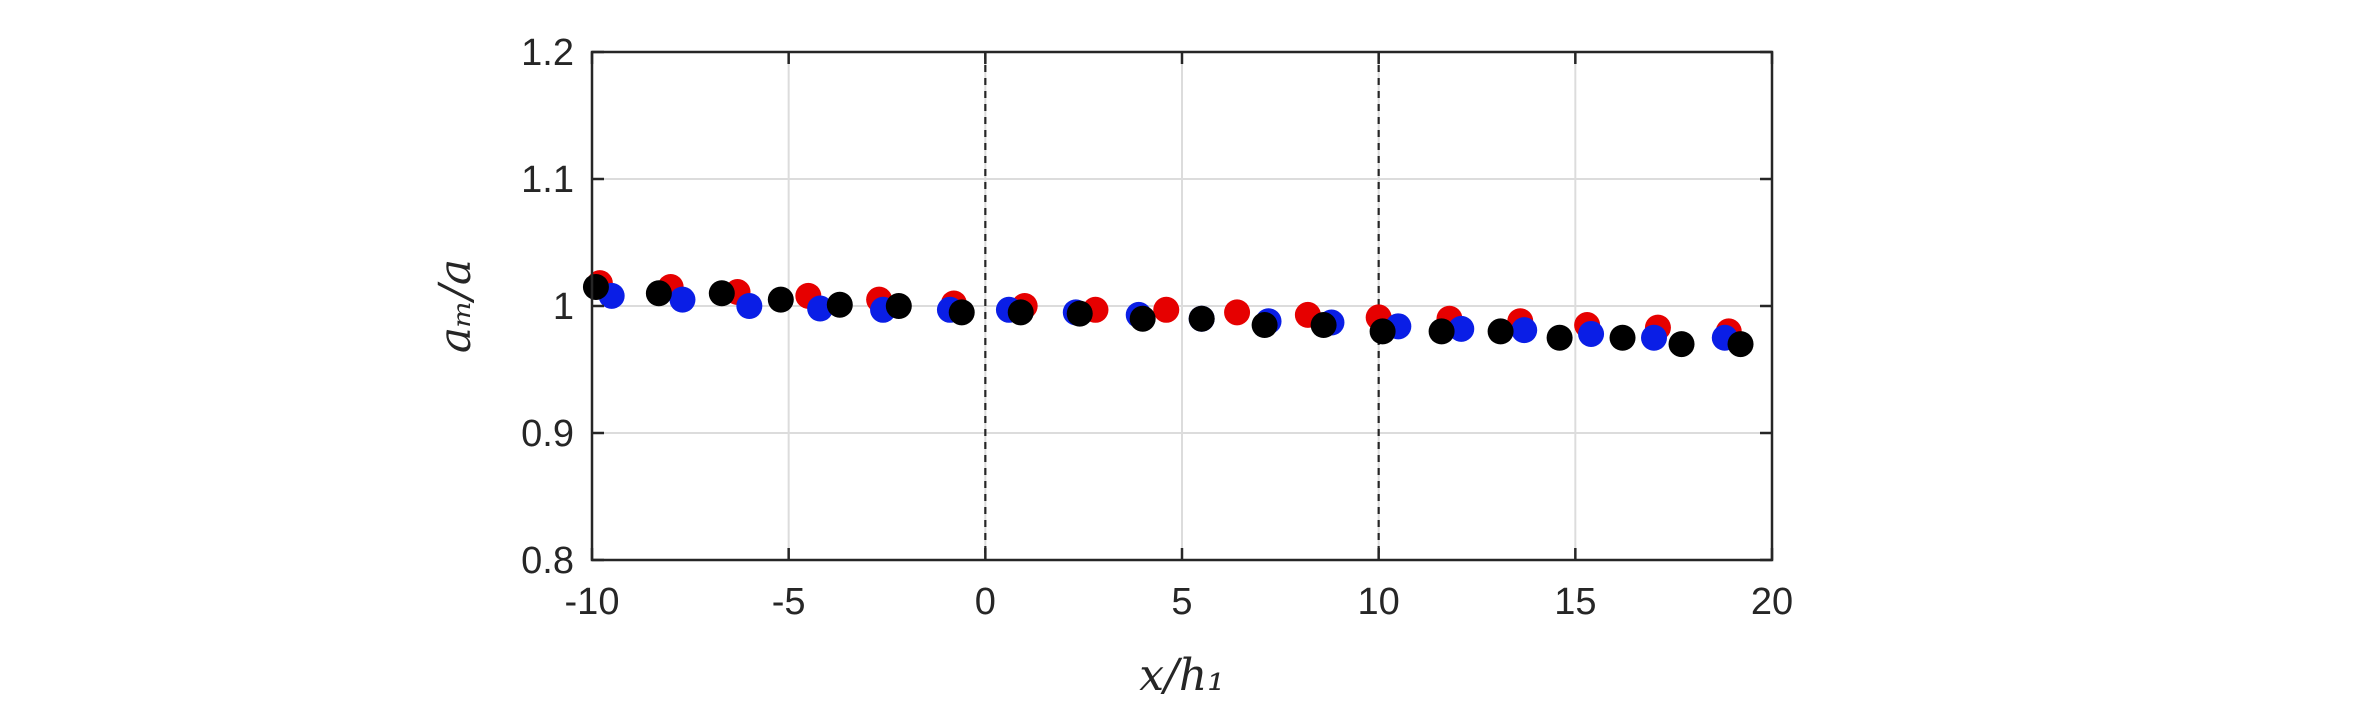  I want to click on y-tick-label: 0.9, so click(547, 434).